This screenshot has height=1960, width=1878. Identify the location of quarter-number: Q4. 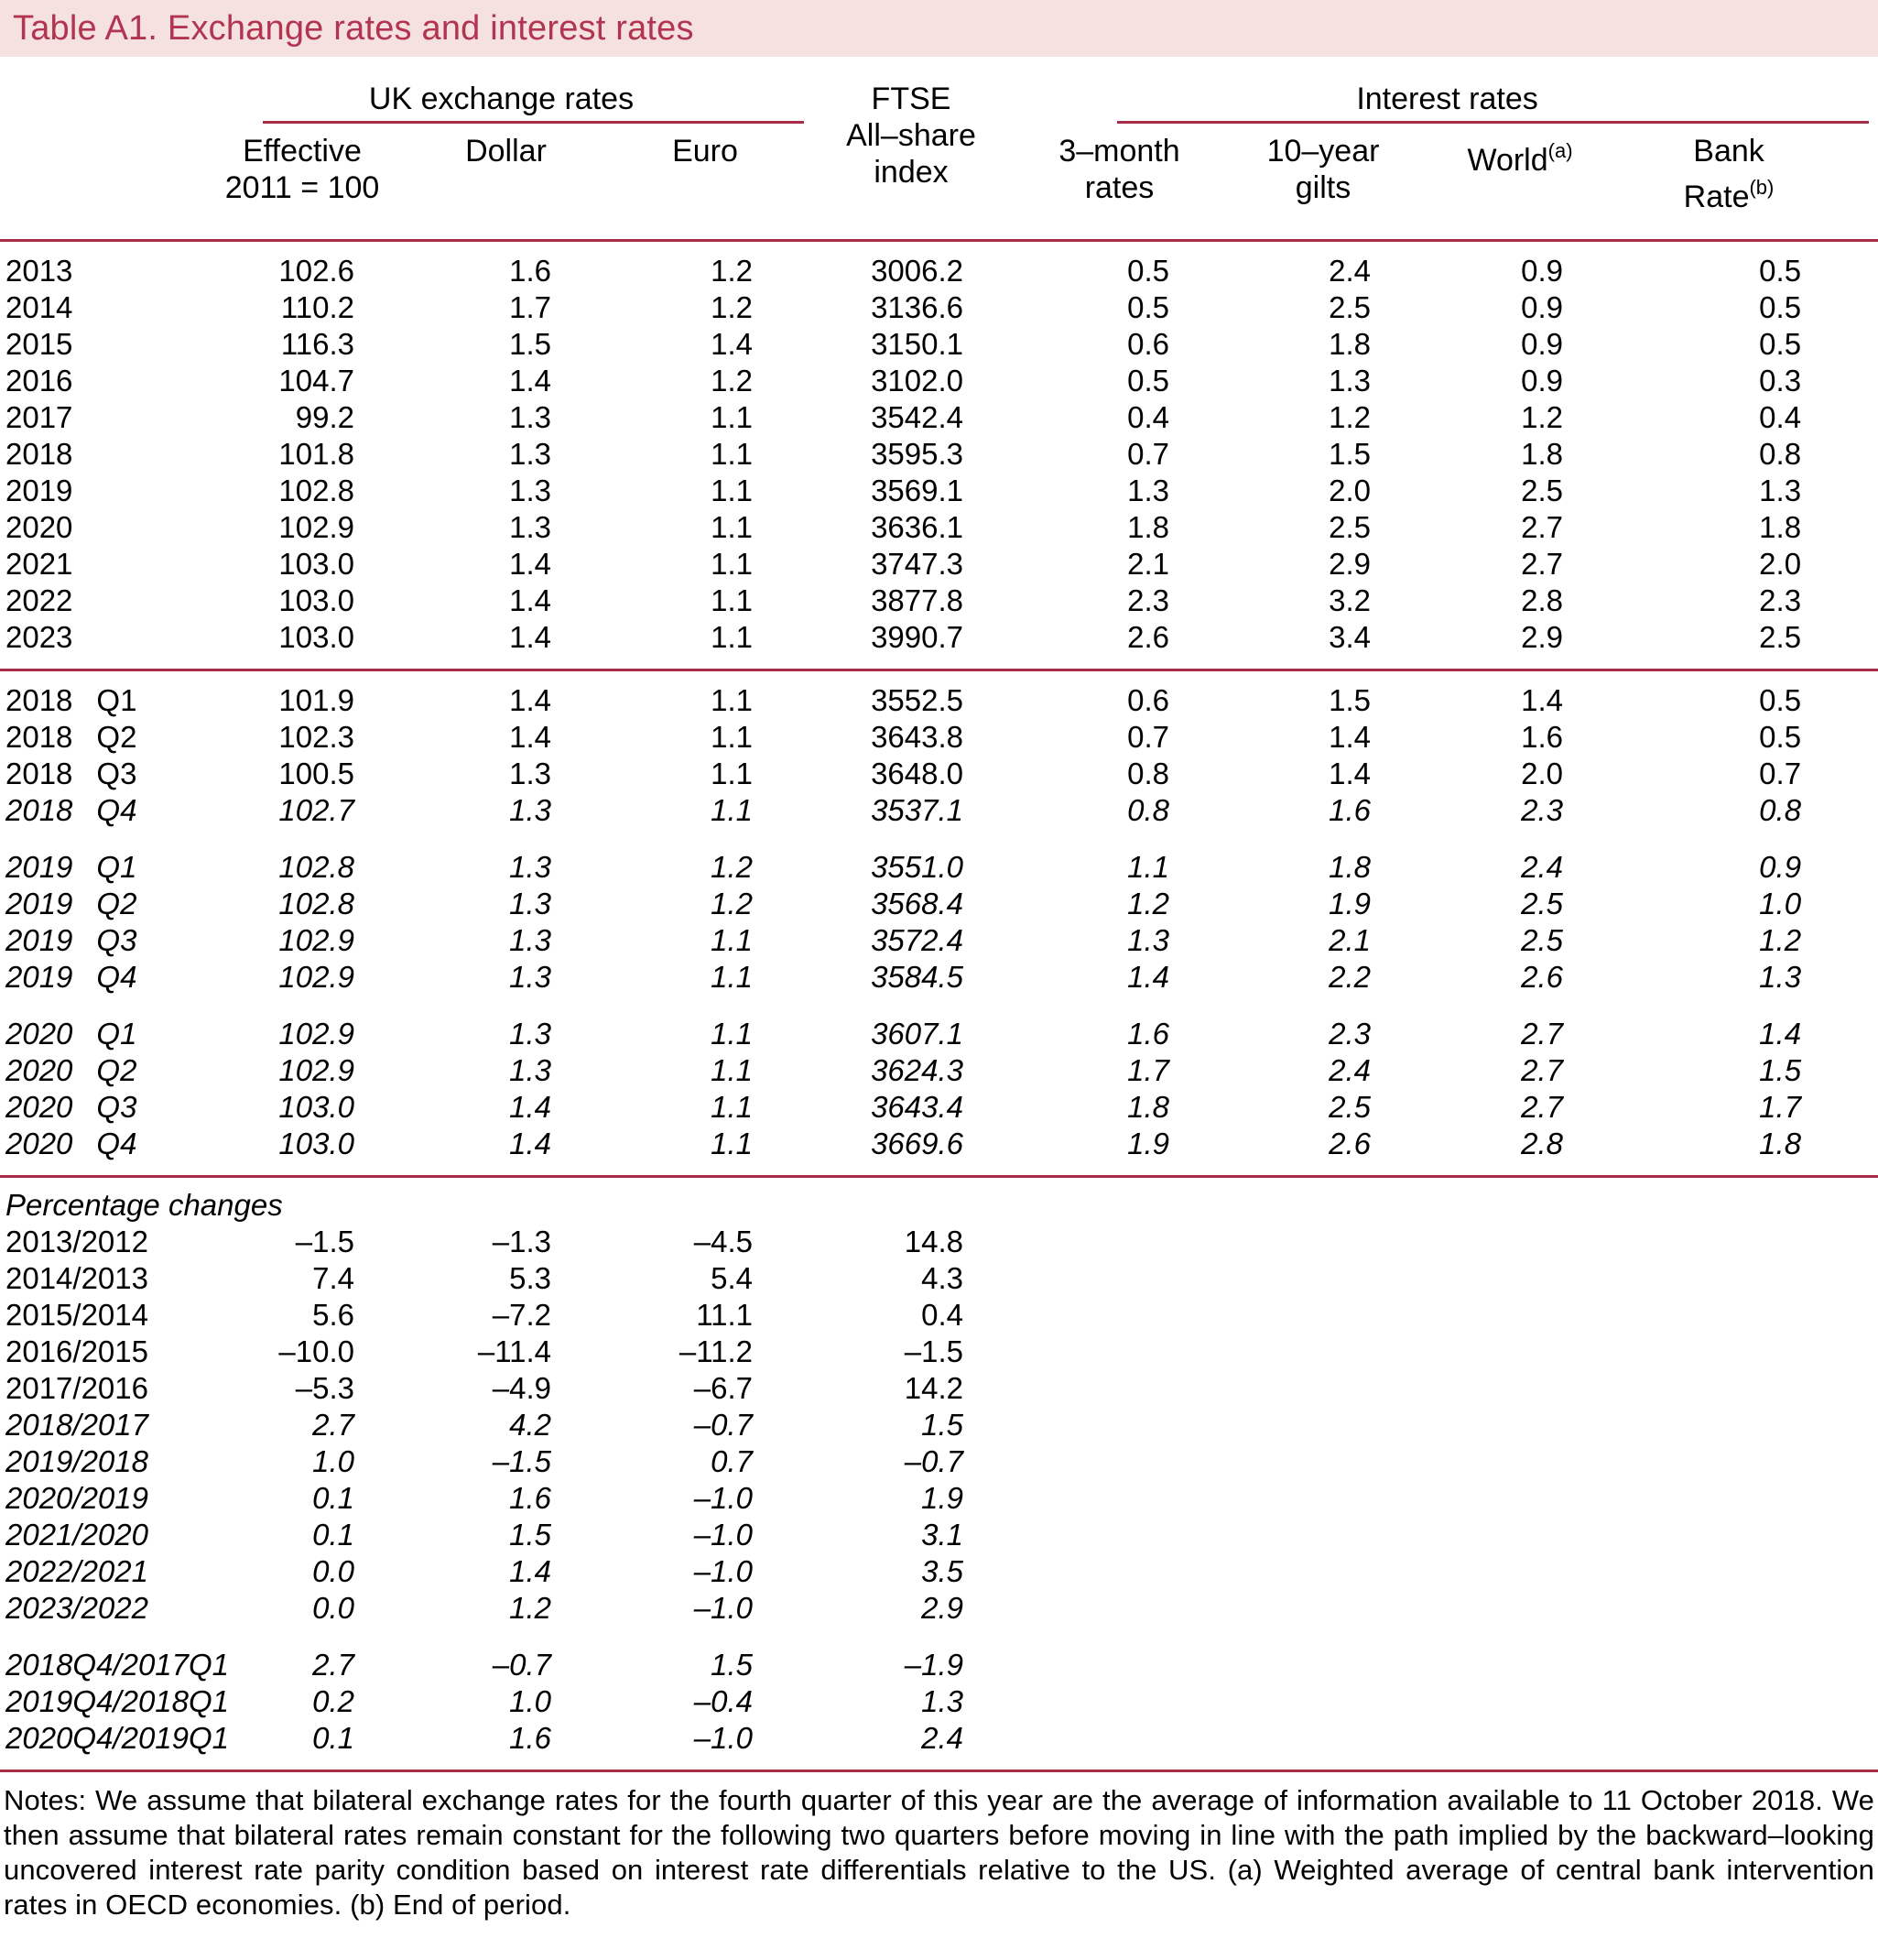
(116, 977).